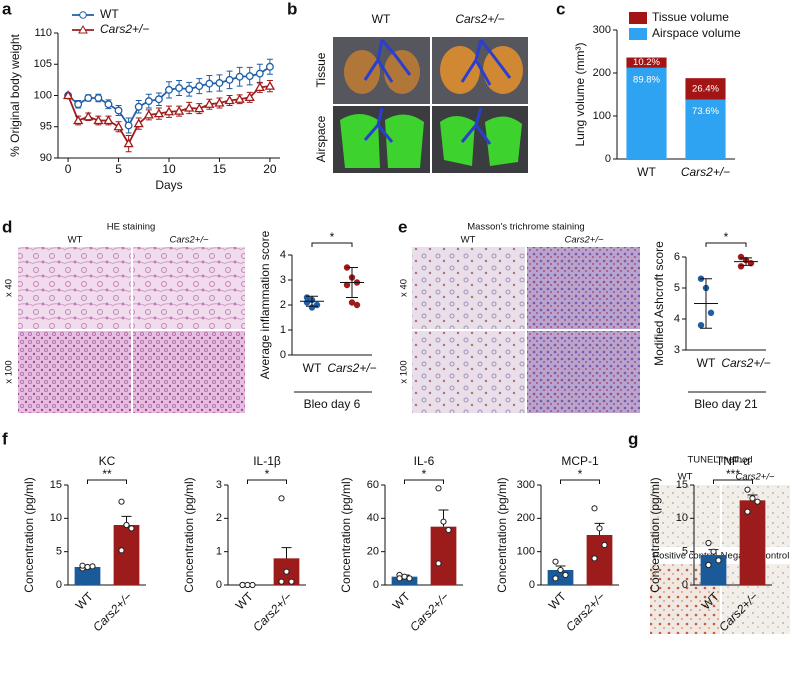  I want to click on airspace-signal, so click(481, 141).